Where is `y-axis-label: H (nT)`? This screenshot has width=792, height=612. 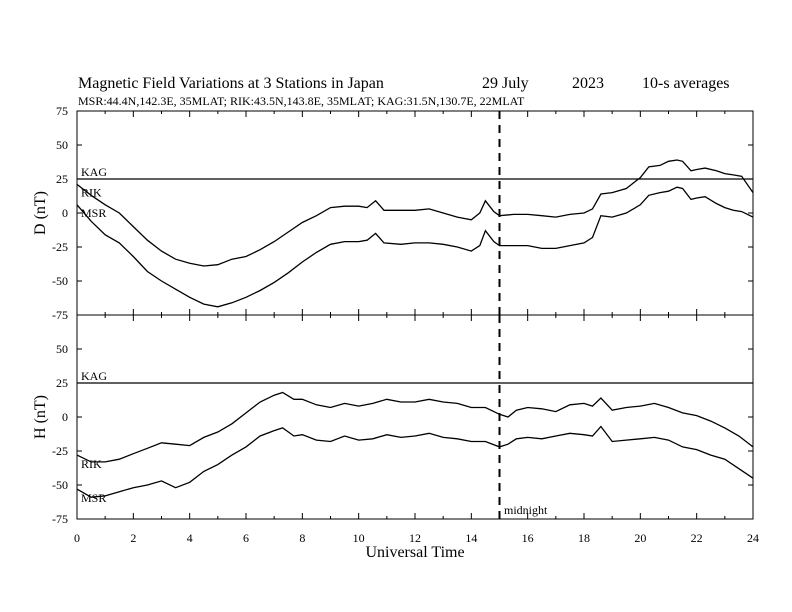 y-axis-label: H (nT) is located at coordinates (40, 417).